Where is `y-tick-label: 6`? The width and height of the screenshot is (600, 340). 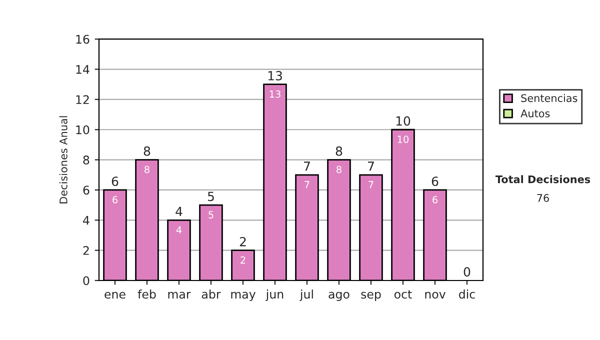
y-tick-label: 6 is located at coordinates (86, 190).